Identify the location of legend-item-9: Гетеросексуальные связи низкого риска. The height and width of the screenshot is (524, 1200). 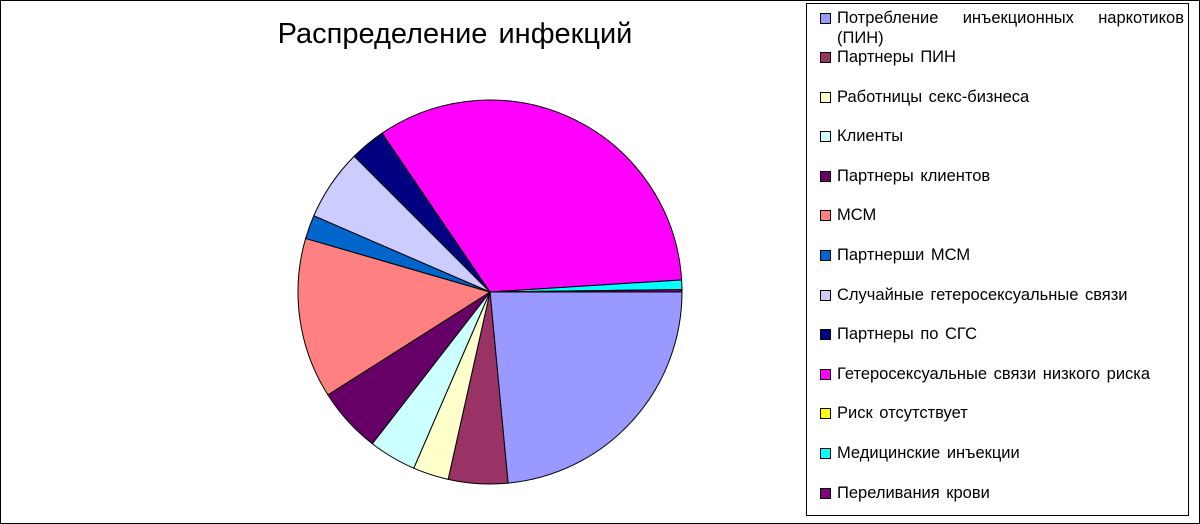
(1002, 374).